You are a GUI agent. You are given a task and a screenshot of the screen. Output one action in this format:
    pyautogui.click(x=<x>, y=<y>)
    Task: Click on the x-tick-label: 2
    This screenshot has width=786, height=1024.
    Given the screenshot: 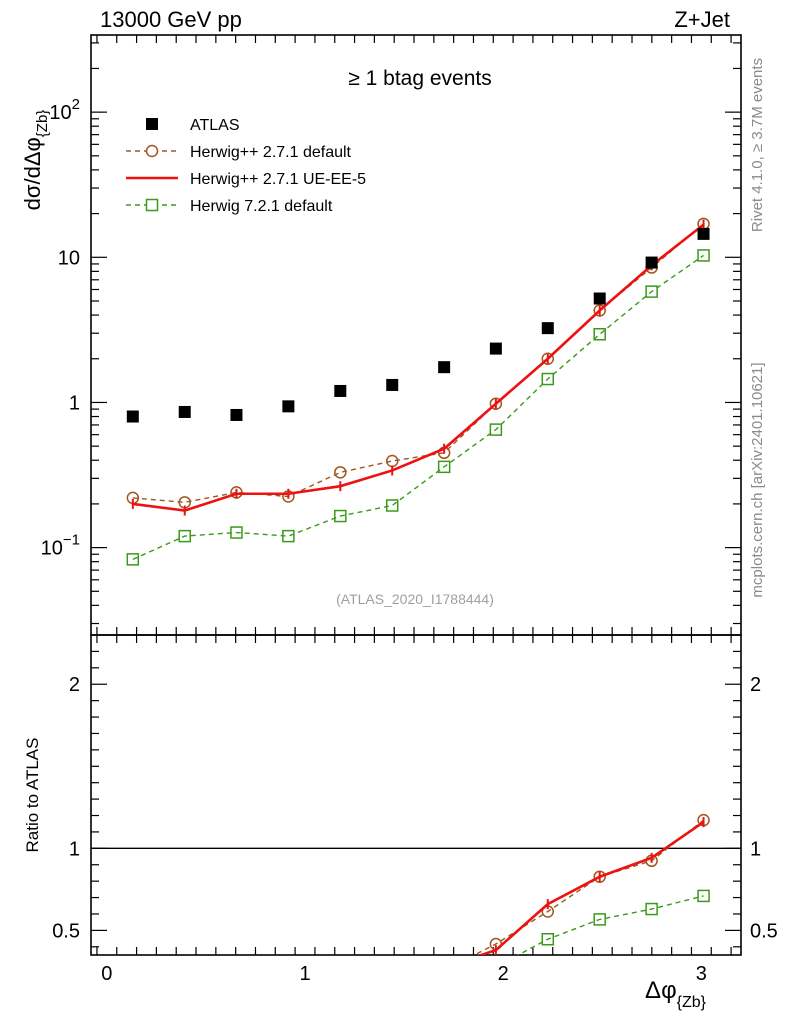 What is the action you would take?
    pyautogui.click(x=503, y=974)
    